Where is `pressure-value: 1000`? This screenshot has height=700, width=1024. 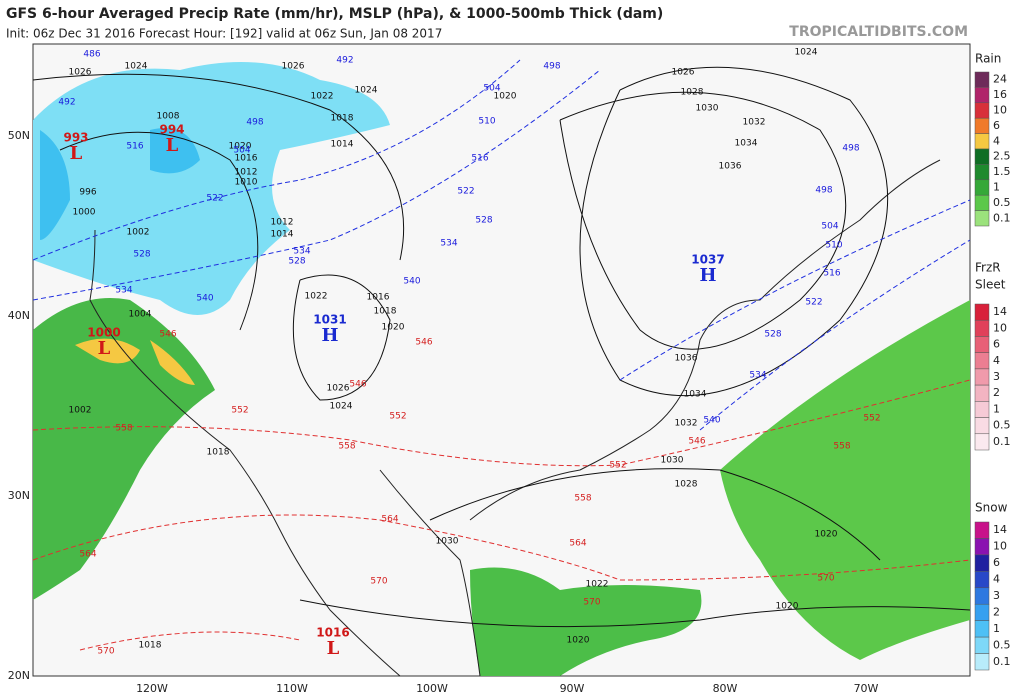 pressure-value: 1000 is located at coordinates (103, 333).